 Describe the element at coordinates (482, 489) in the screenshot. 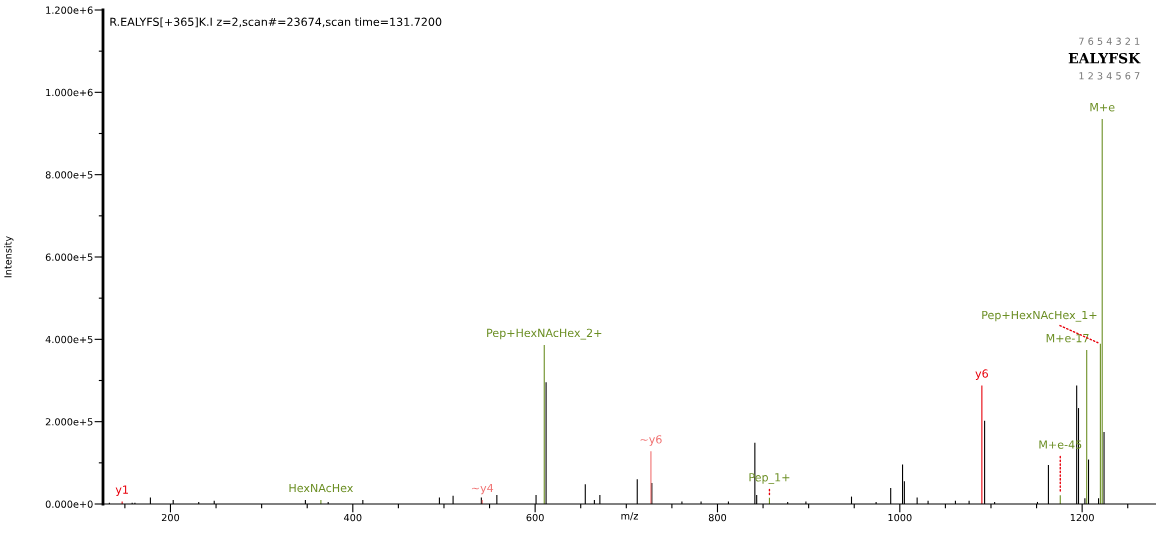

I see `annotation: ~y4` at that location.